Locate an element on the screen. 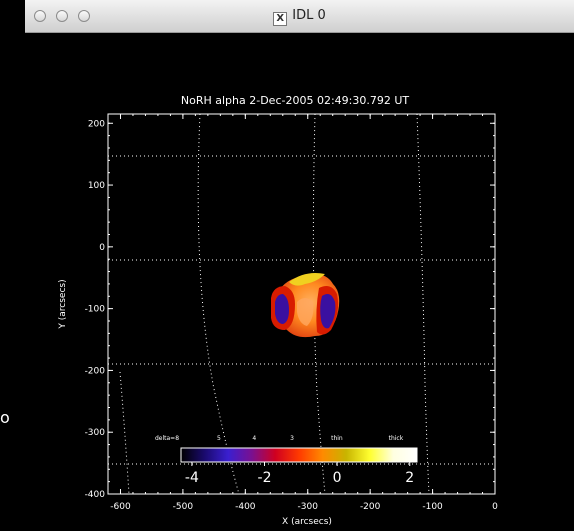  colorbar-bottom-label: -4 is located at coordinates (192, 478).